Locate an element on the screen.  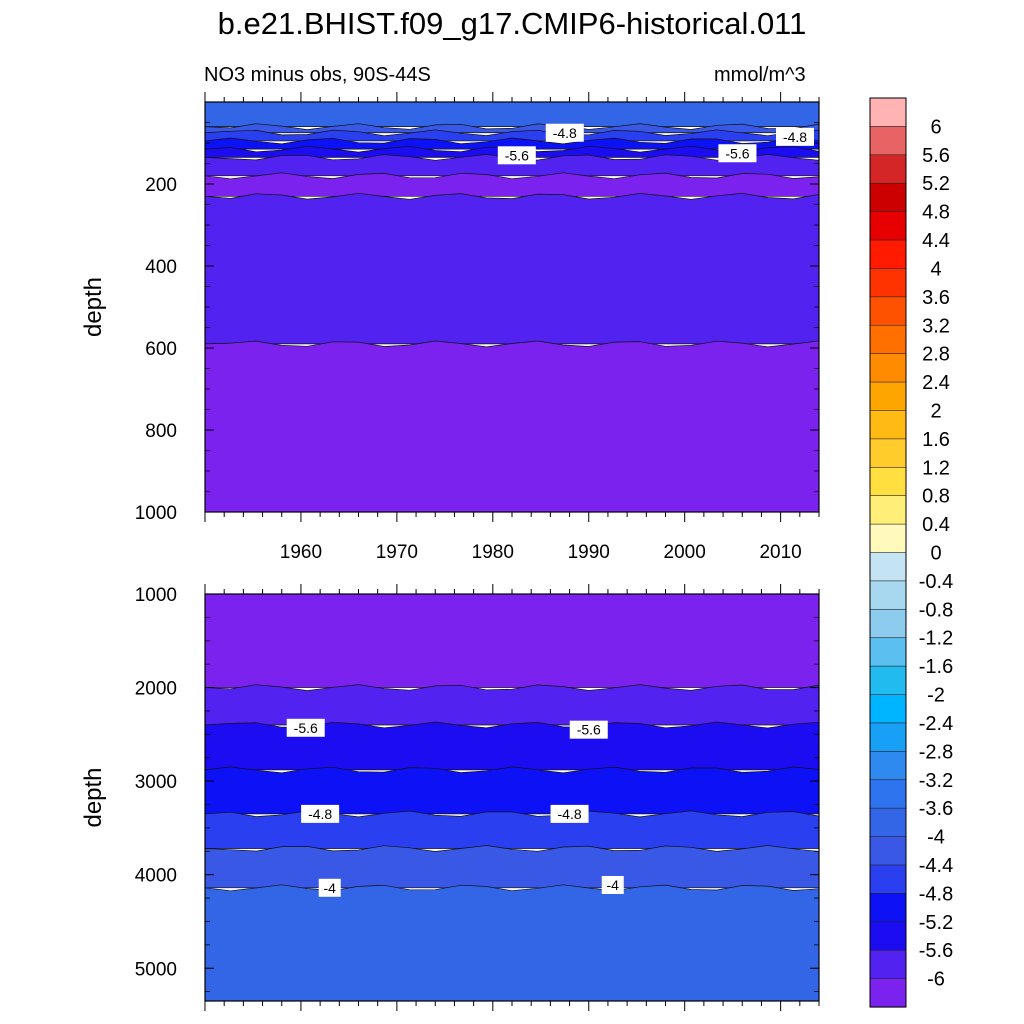
colorbar-label: 2.4 is located at coordinates (936, 383).